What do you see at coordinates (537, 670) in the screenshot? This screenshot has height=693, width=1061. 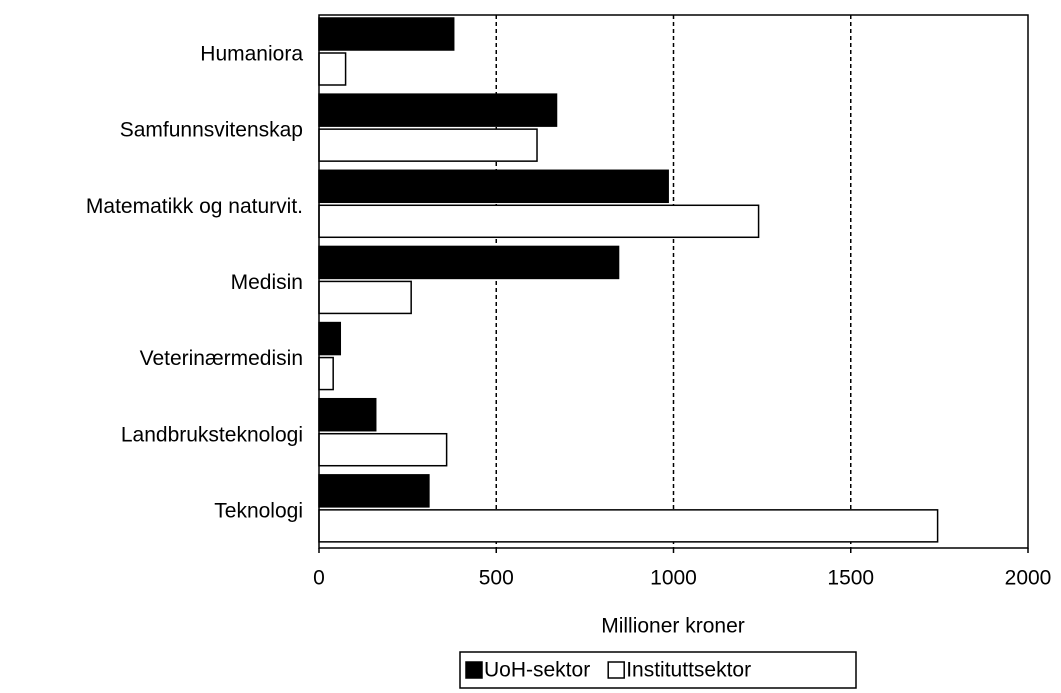 I see `legend-label: UoH-sektor` at bounding box center [537, 670].